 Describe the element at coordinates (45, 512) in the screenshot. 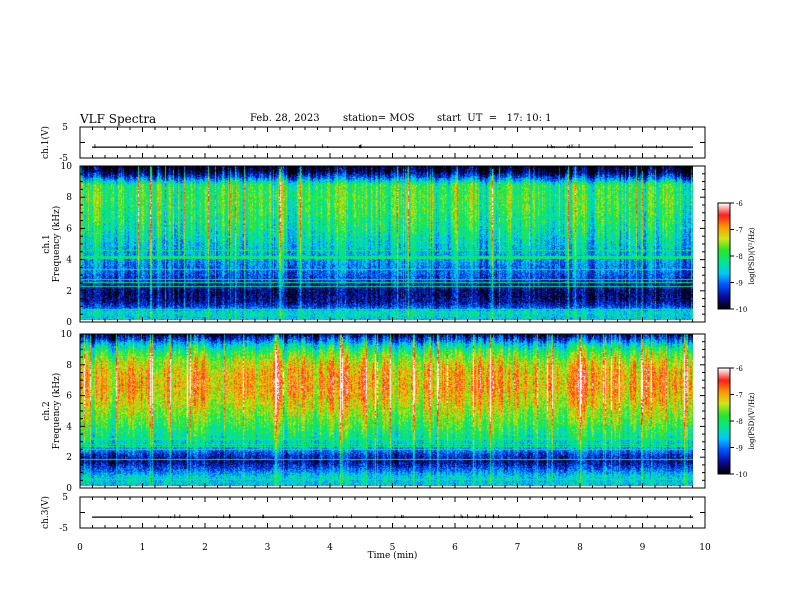

I see `y-axis-label: ch.3(V)` at that location.